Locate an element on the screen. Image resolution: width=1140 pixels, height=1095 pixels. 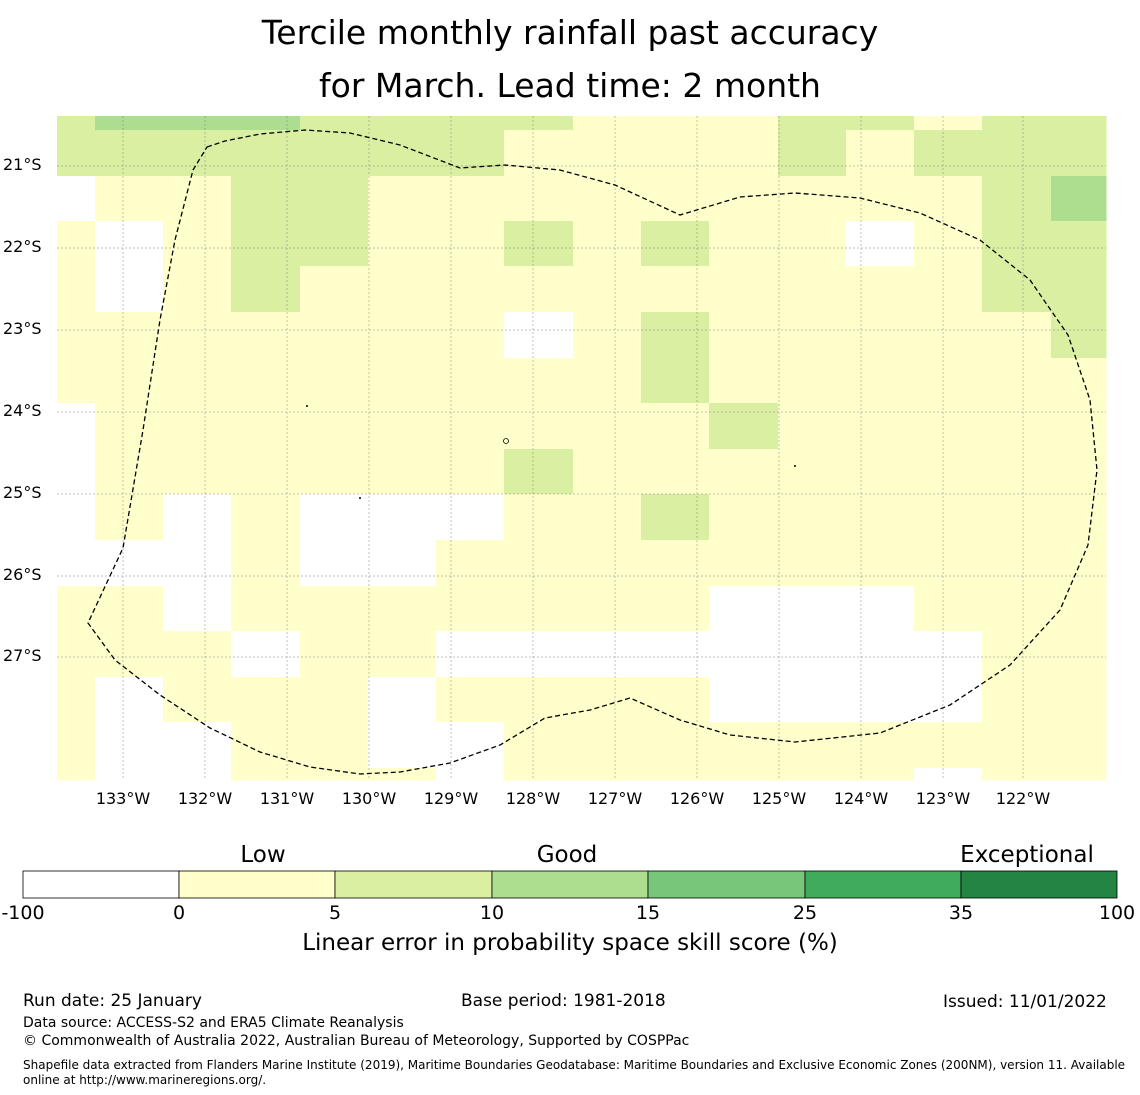
colorbar-category-label: Good is located at coordinates (567, 855).